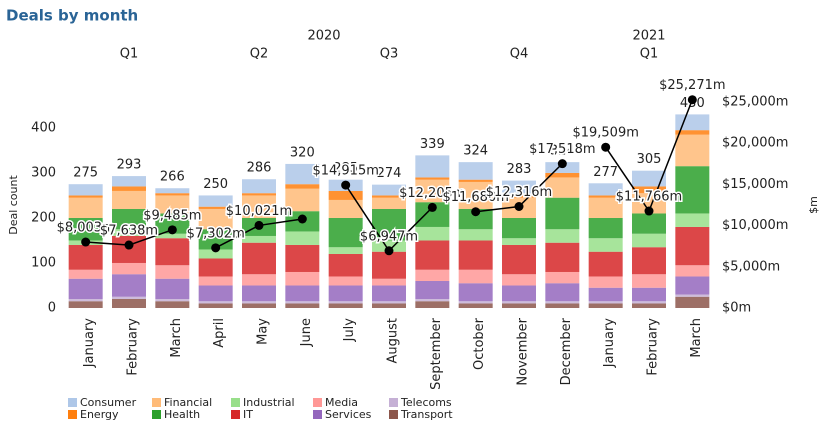 This screenshot has width=833, height=435. What do you see at coordinates (43, 172) in the screenshot?
I see `y-tick-label: 300` at bounding box center [43, 172].